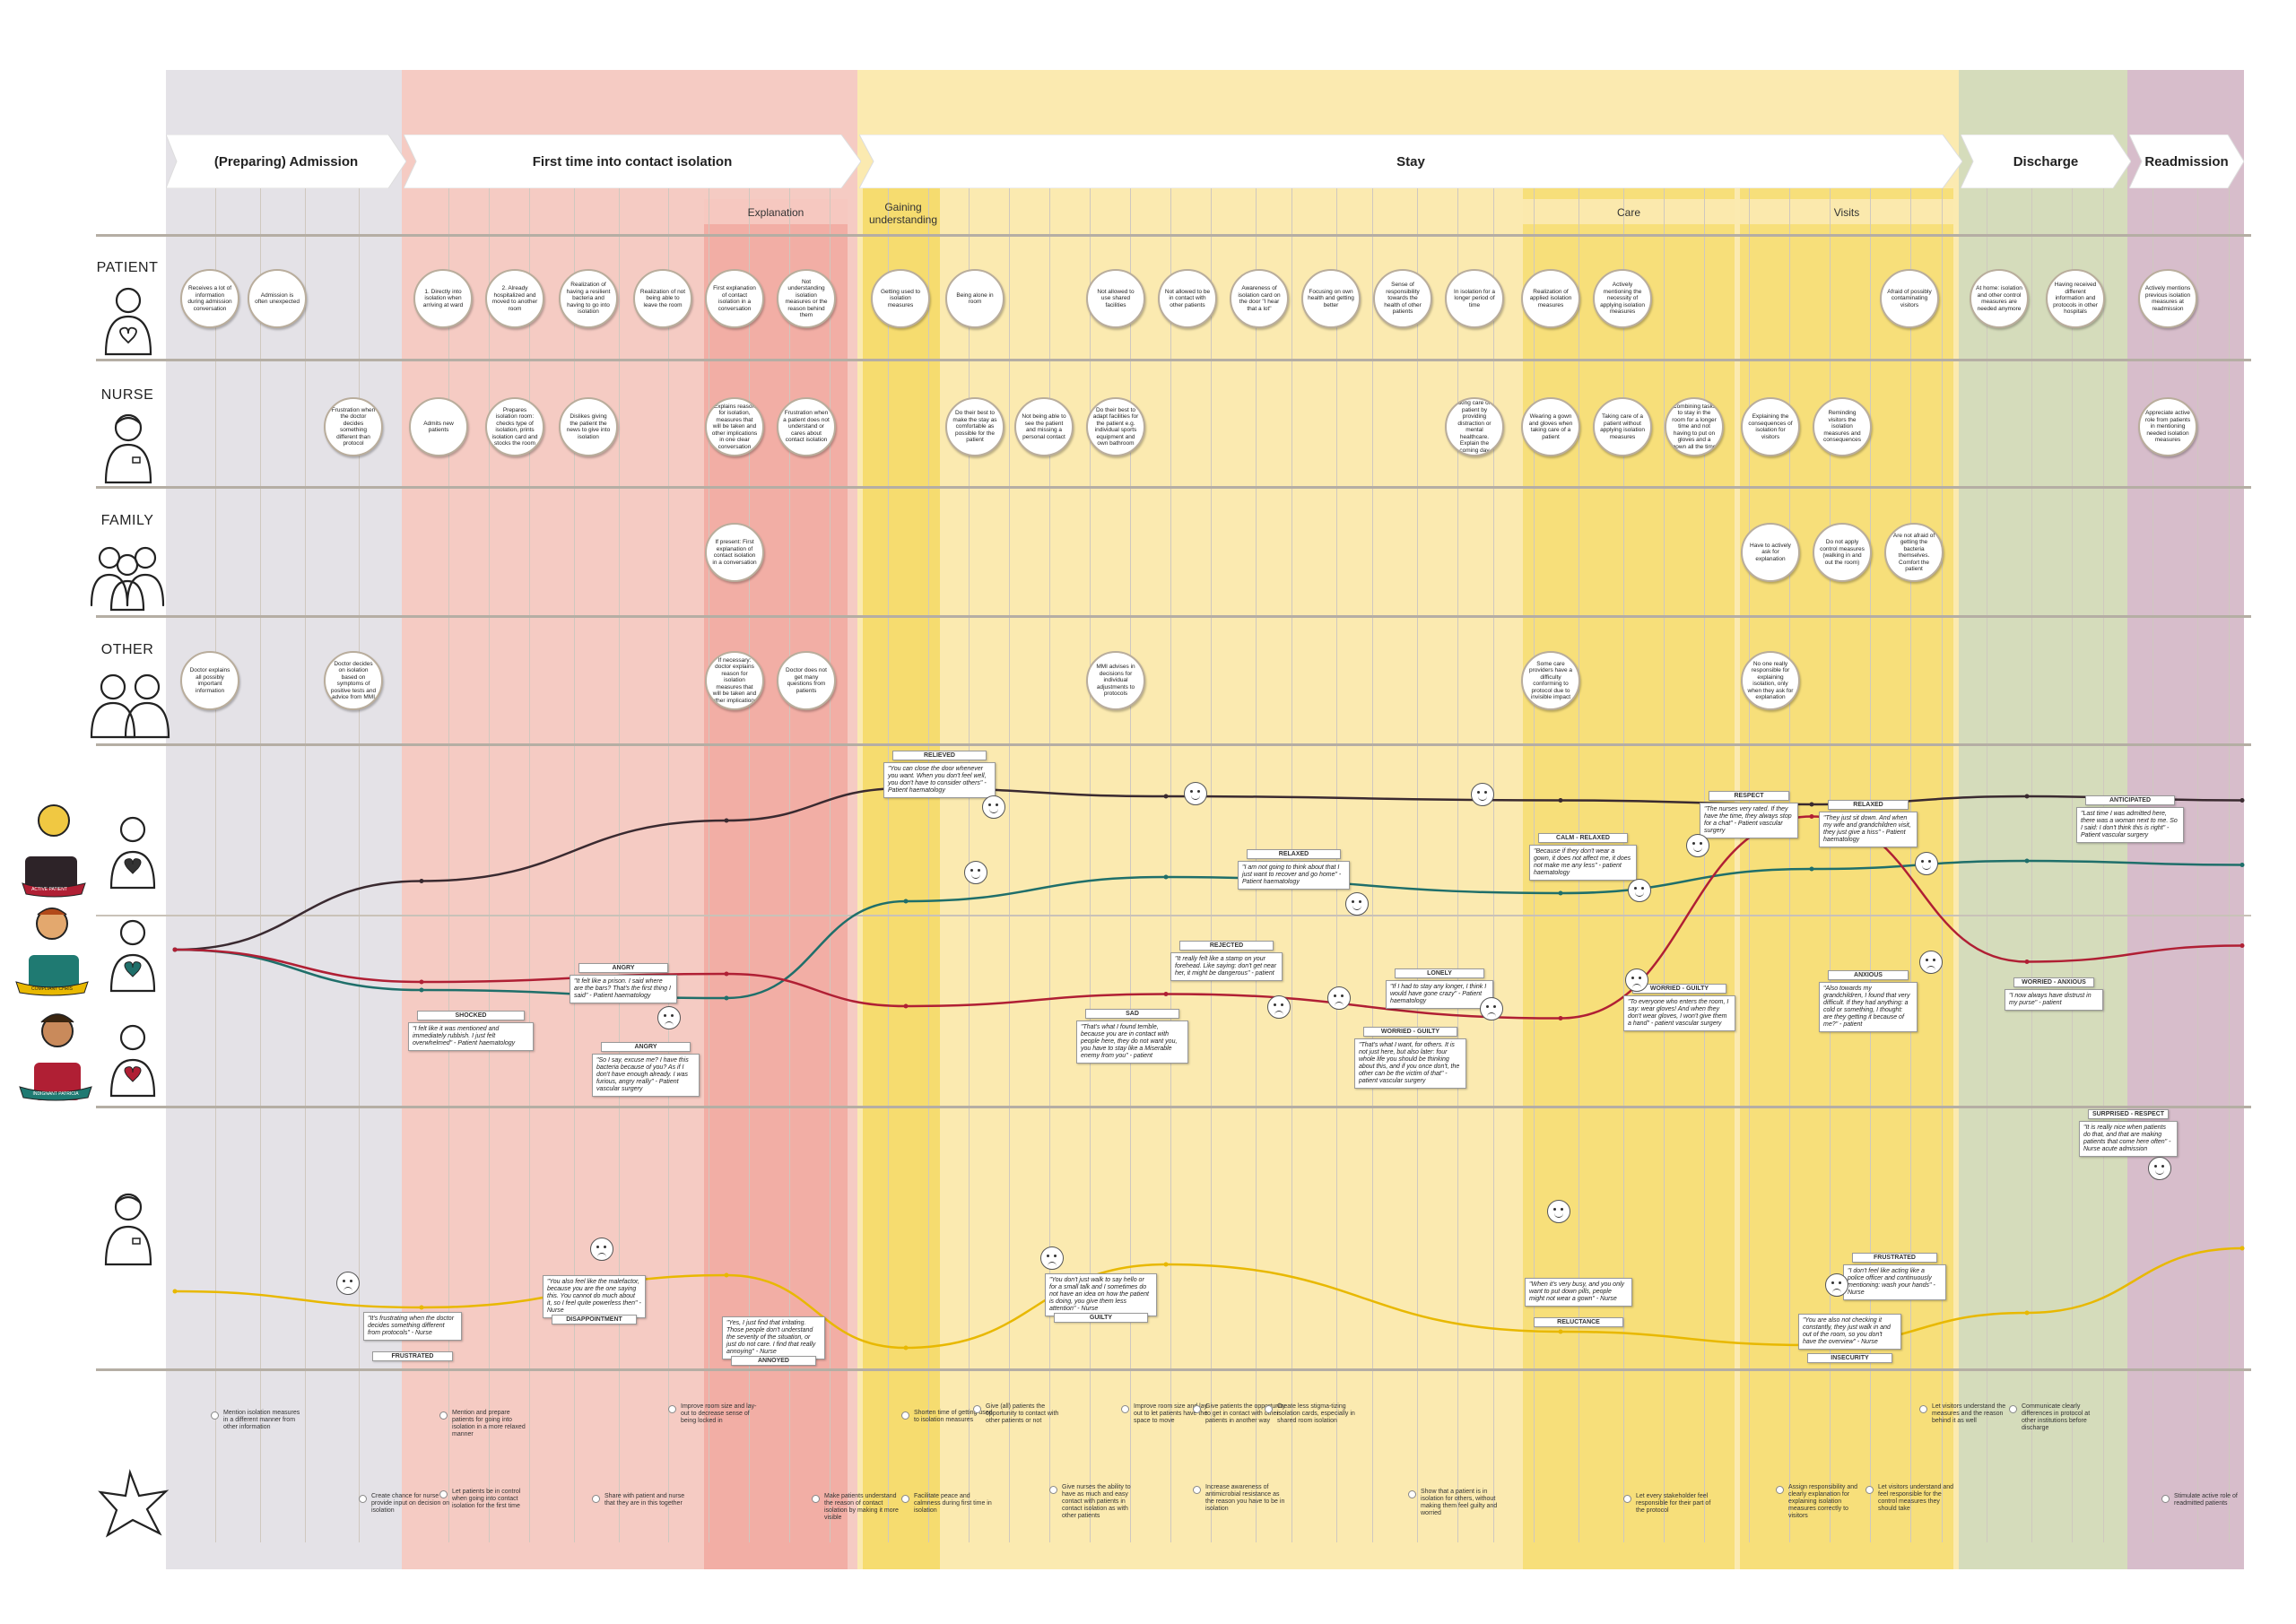 This screenshot has height=1624, width=2296. Describe the element at coordinates (286, 161) in the screenshot. I see `phase-label-preparing: (Preparing) Admission` at that location.